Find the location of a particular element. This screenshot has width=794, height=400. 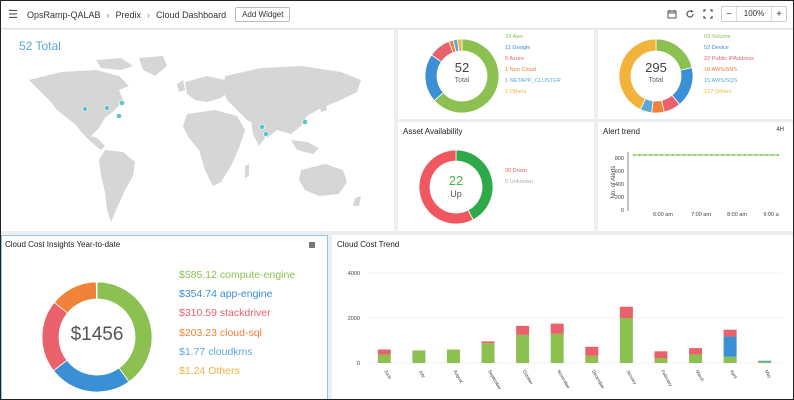

resource-type-donut-chart is located at coordinates (656, 76).